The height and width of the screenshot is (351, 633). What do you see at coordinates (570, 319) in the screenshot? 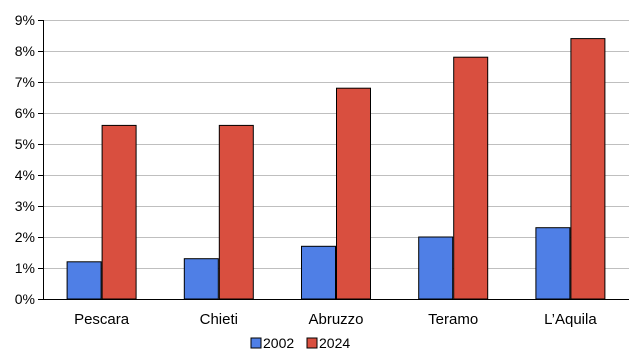
I see `category-label: L’Aquila` at bounding box center [570, 319].